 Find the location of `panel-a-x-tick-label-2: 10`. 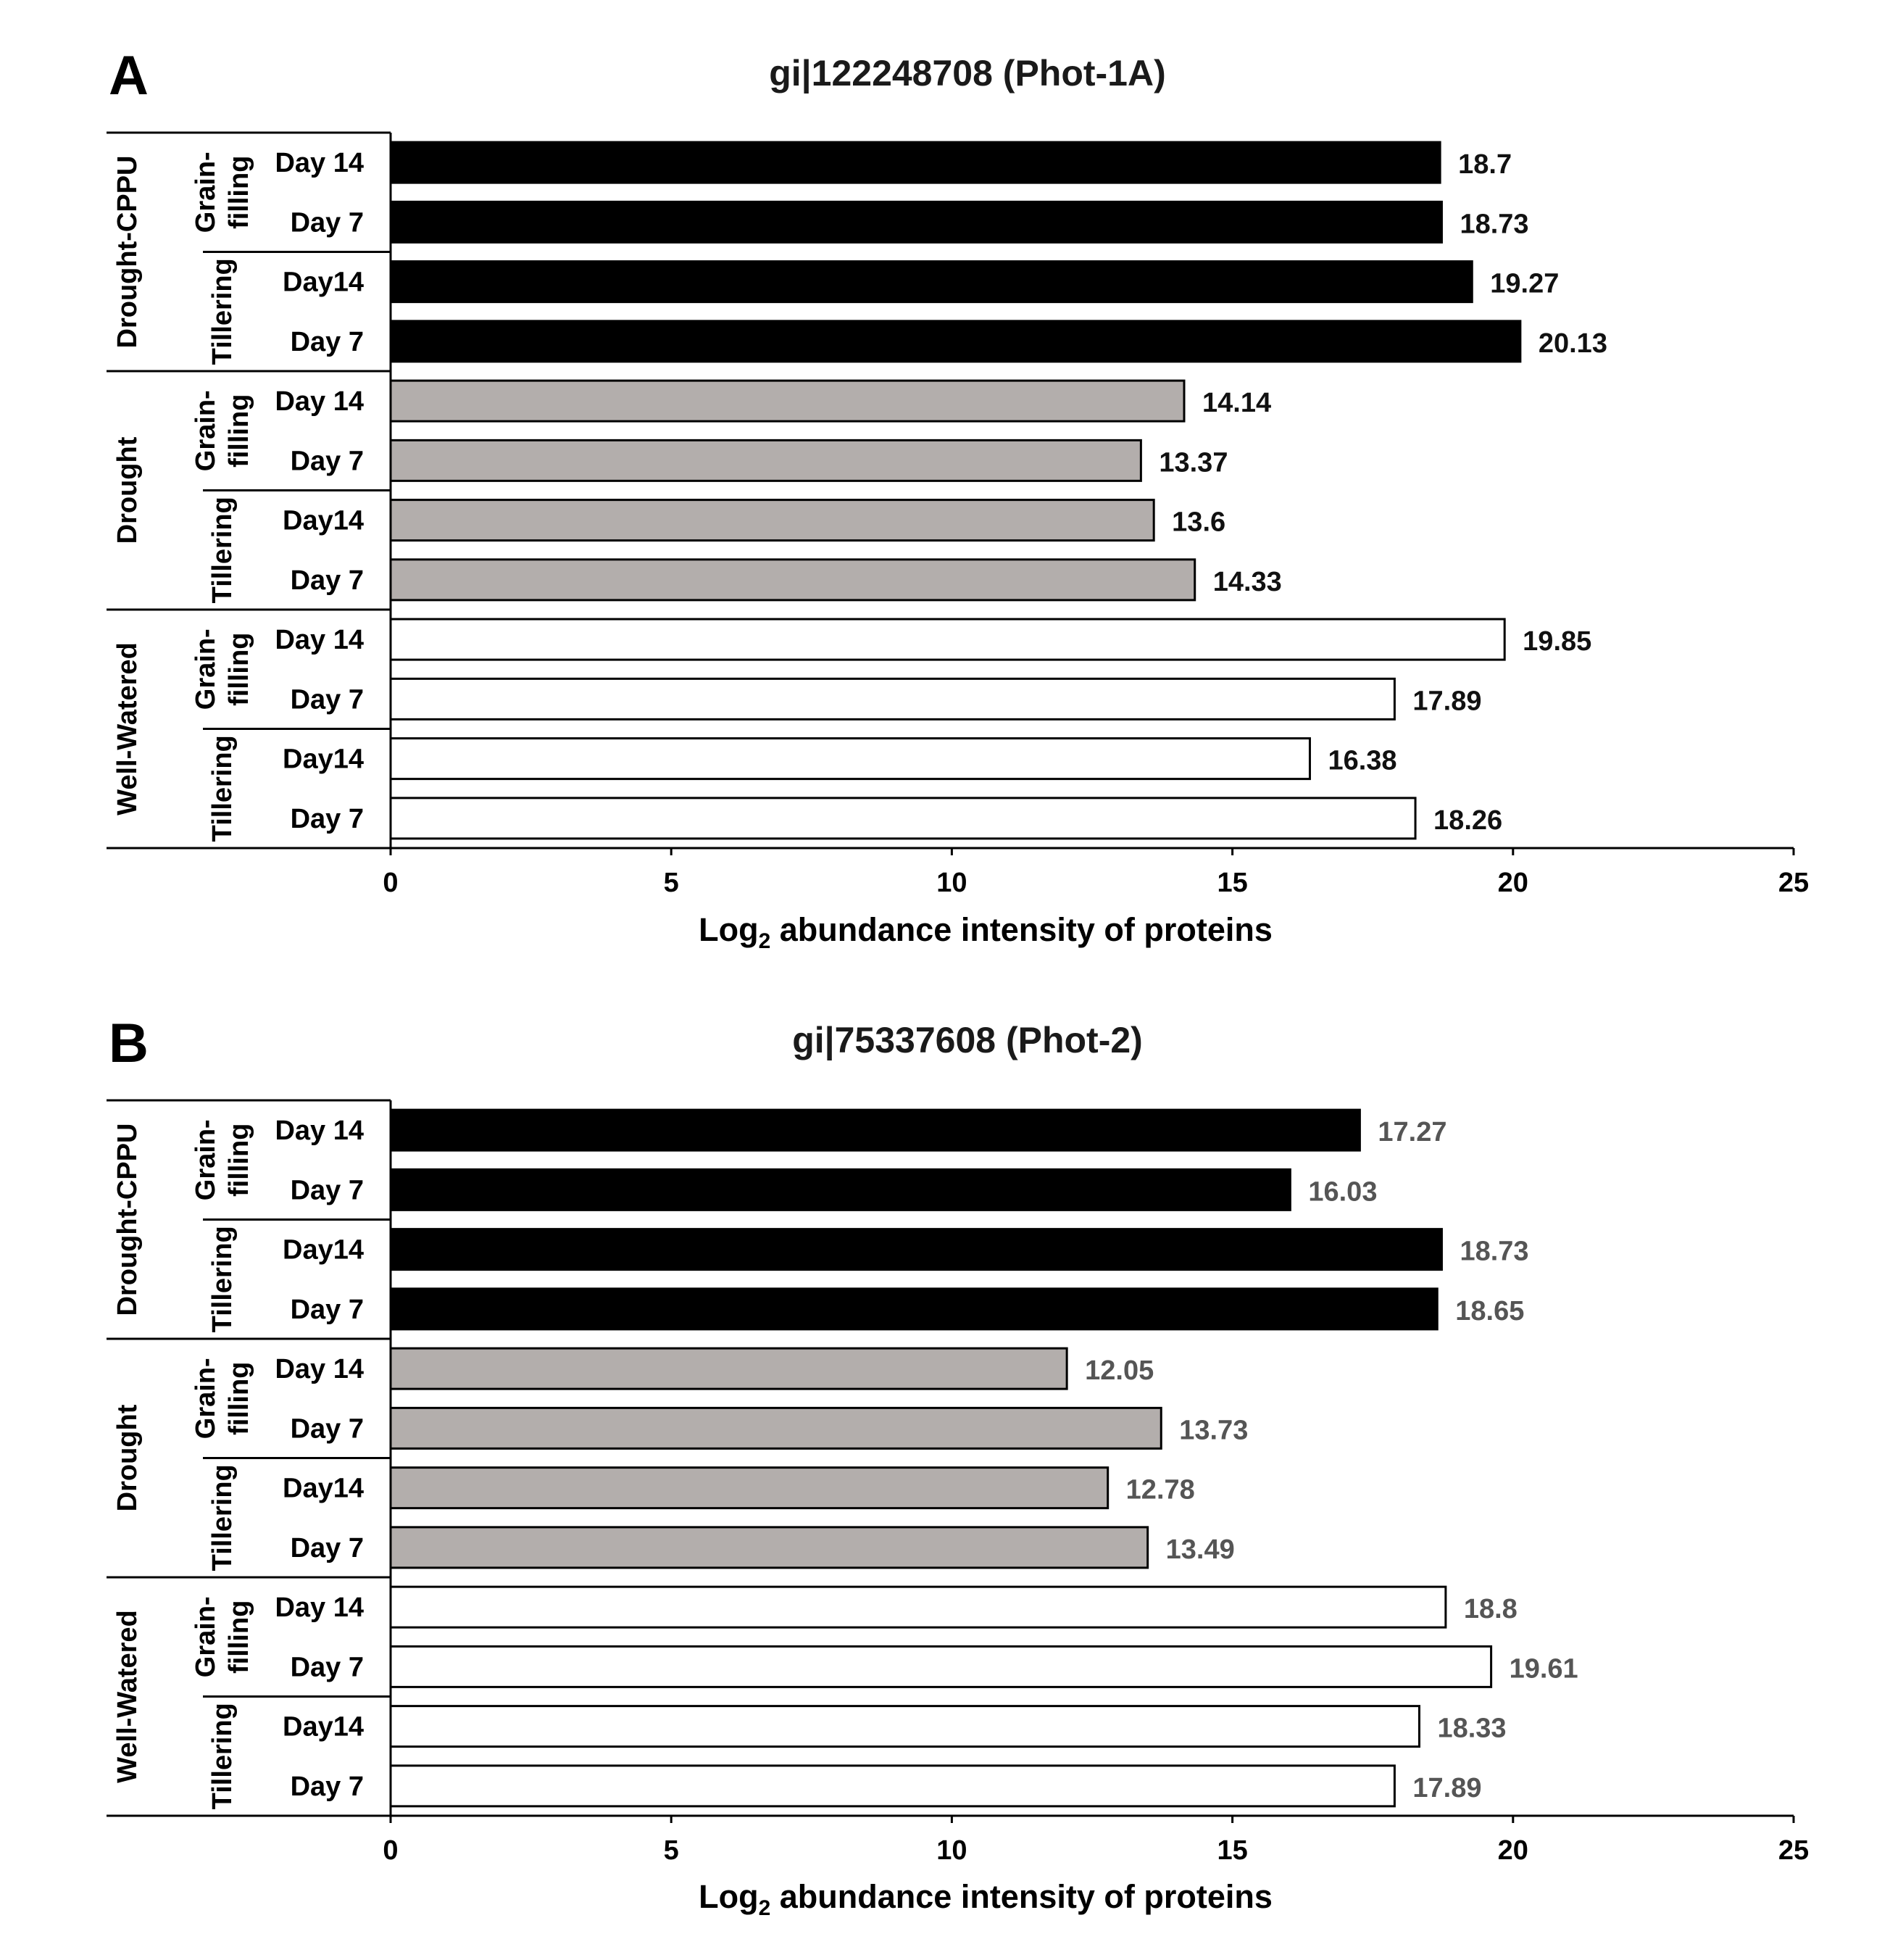

panel-a-x-tick-label-2: 10 is located at coordinates (951, 883).